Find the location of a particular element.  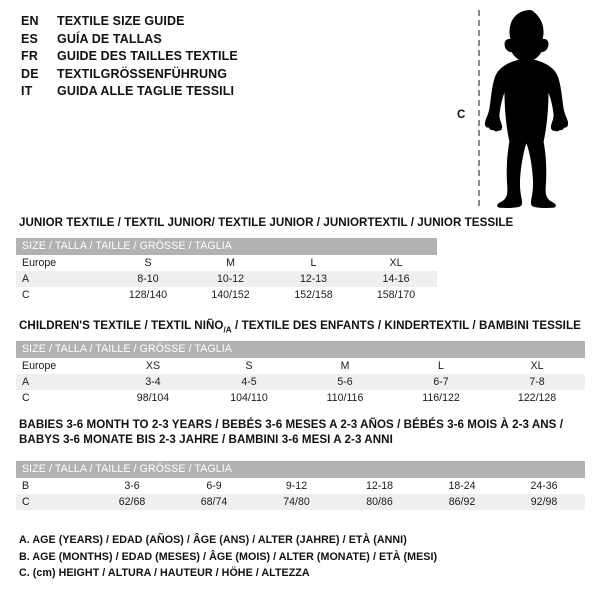

junior-table-band: SIZE / TALLA / TAILLE / GRÖSSE / TAGLIA is located at coordinates (227, 246).